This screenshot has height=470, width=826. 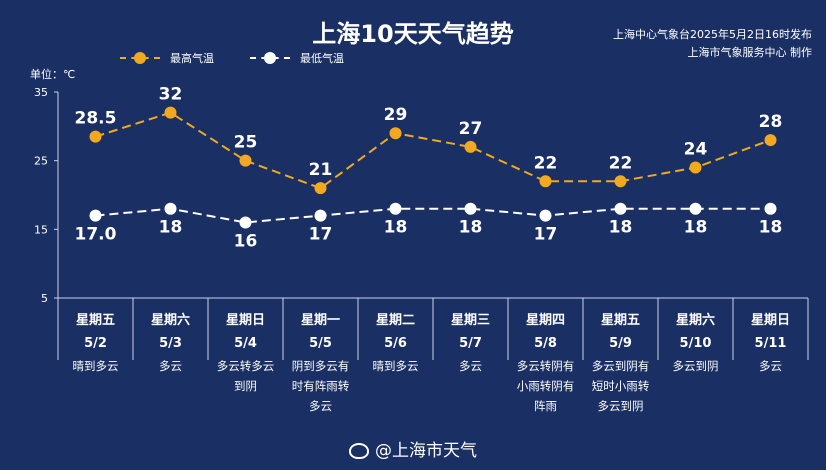 I want to click on legend-item-low: 最低气温, so click(x=297, y=58).